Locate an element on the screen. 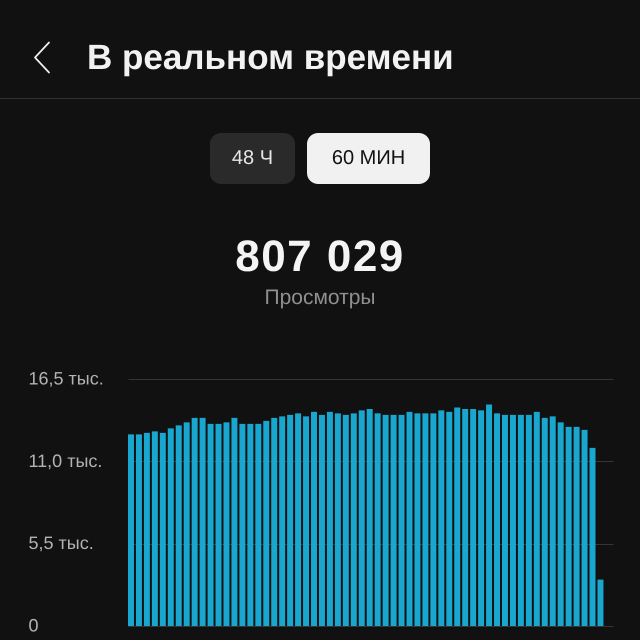 The image size is (640, 640). y-tick-label: 16,5 тыс. is located at coordinates (66, 378).